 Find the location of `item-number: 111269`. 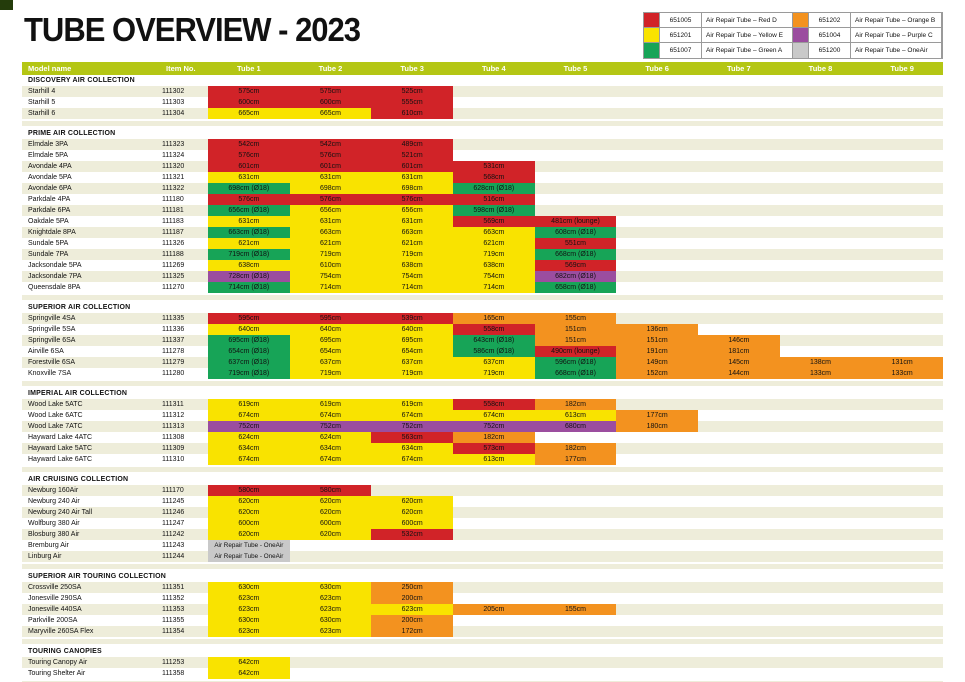

item-number: 111269 is located at coordinates (173, 265).